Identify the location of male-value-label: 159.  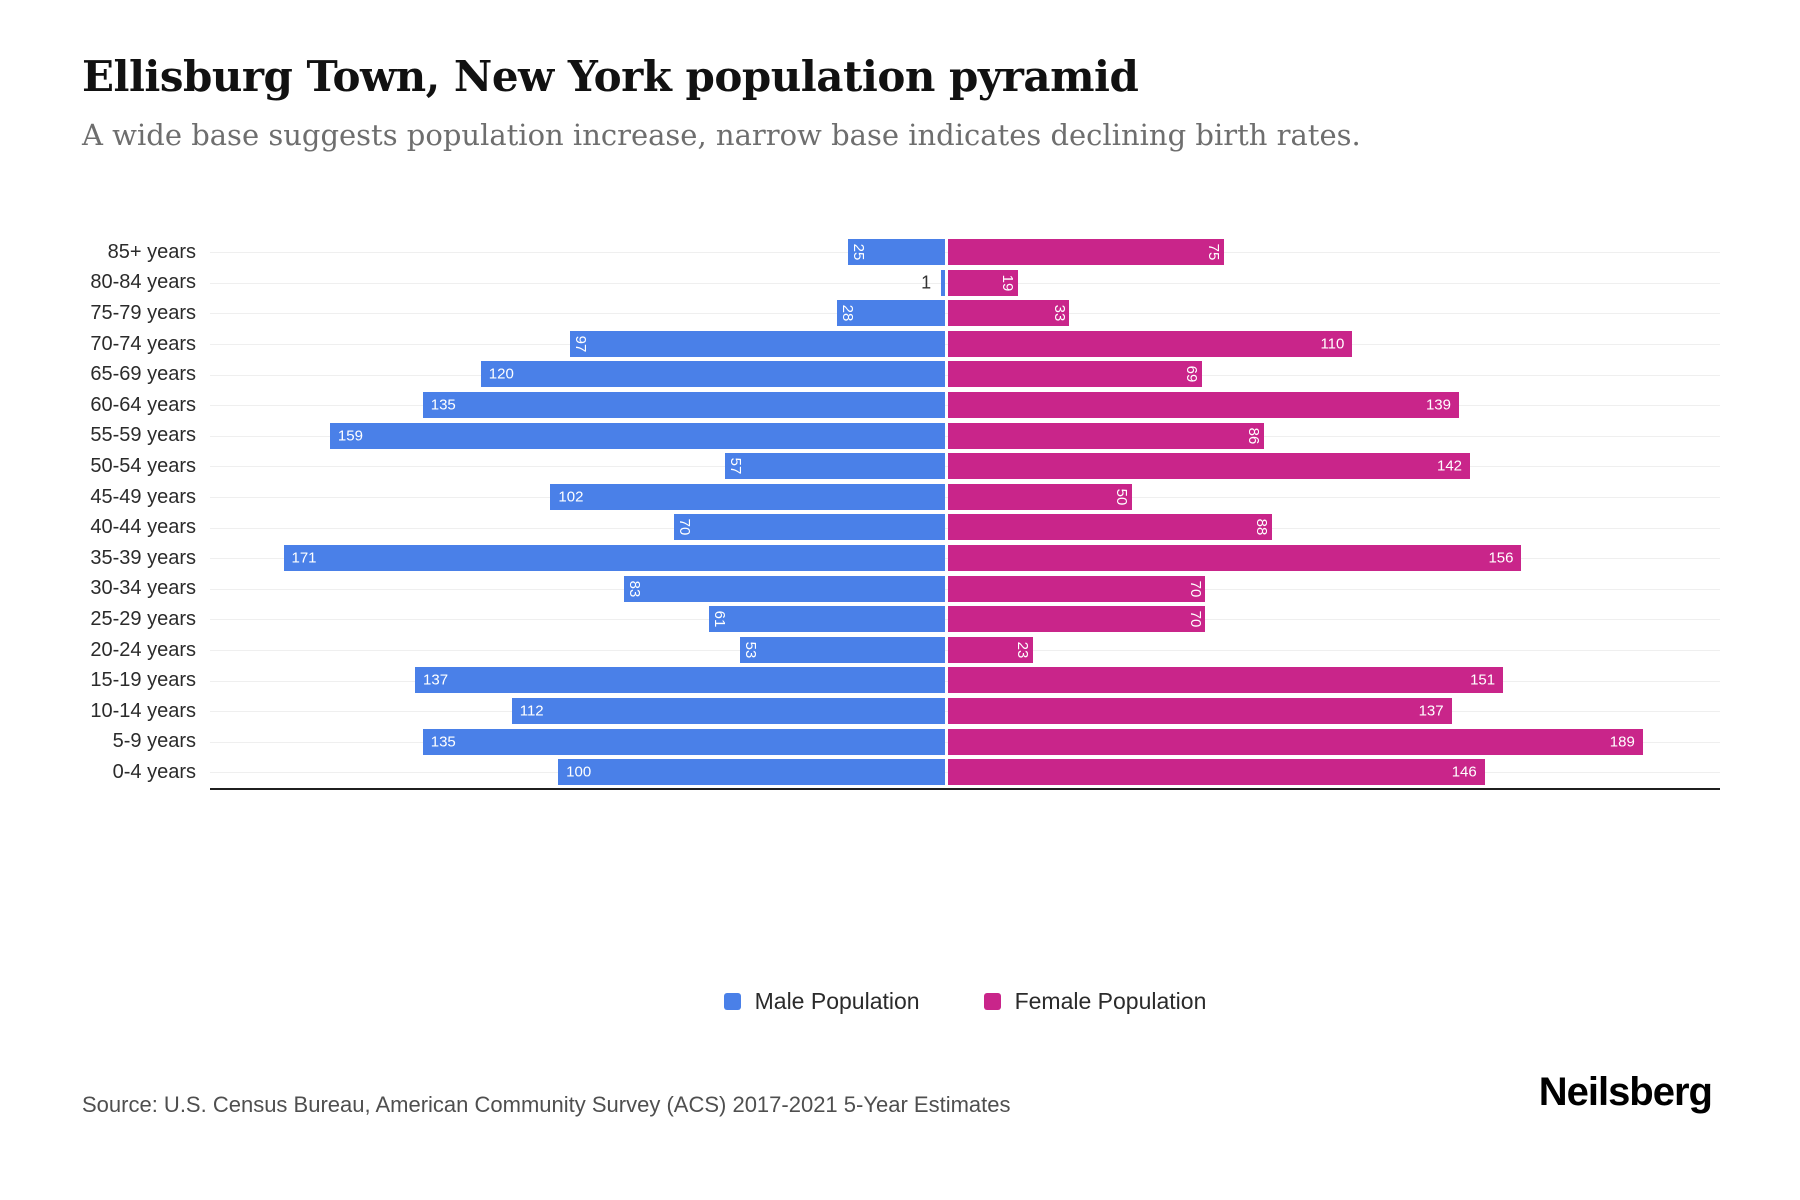
(350, 436).